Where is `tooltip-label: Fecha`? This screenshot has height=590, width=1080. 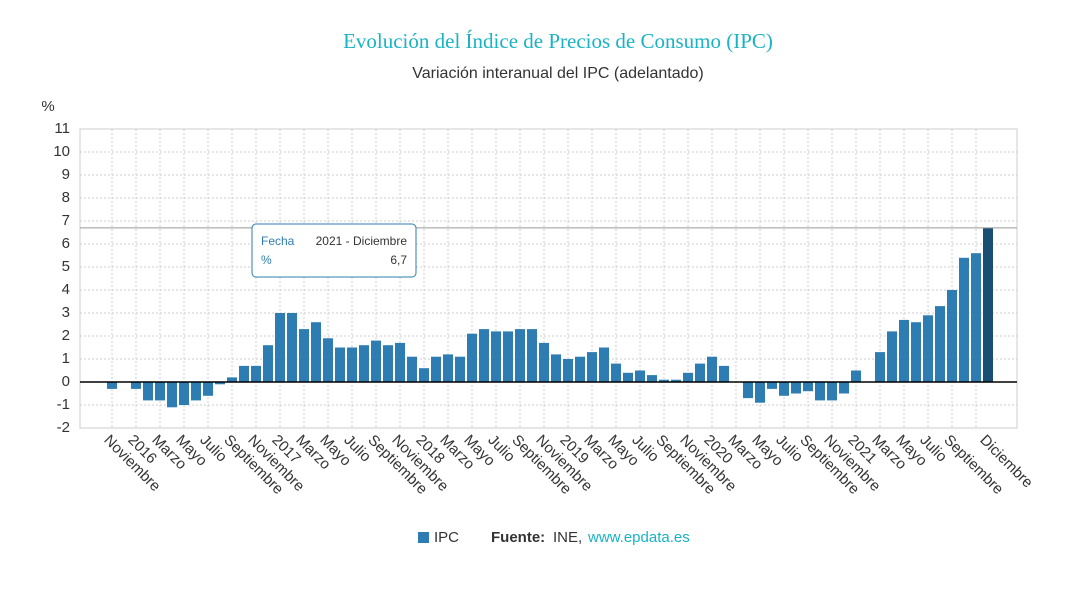
tooltip-label: Fecha is located at coordinates (278, 241).